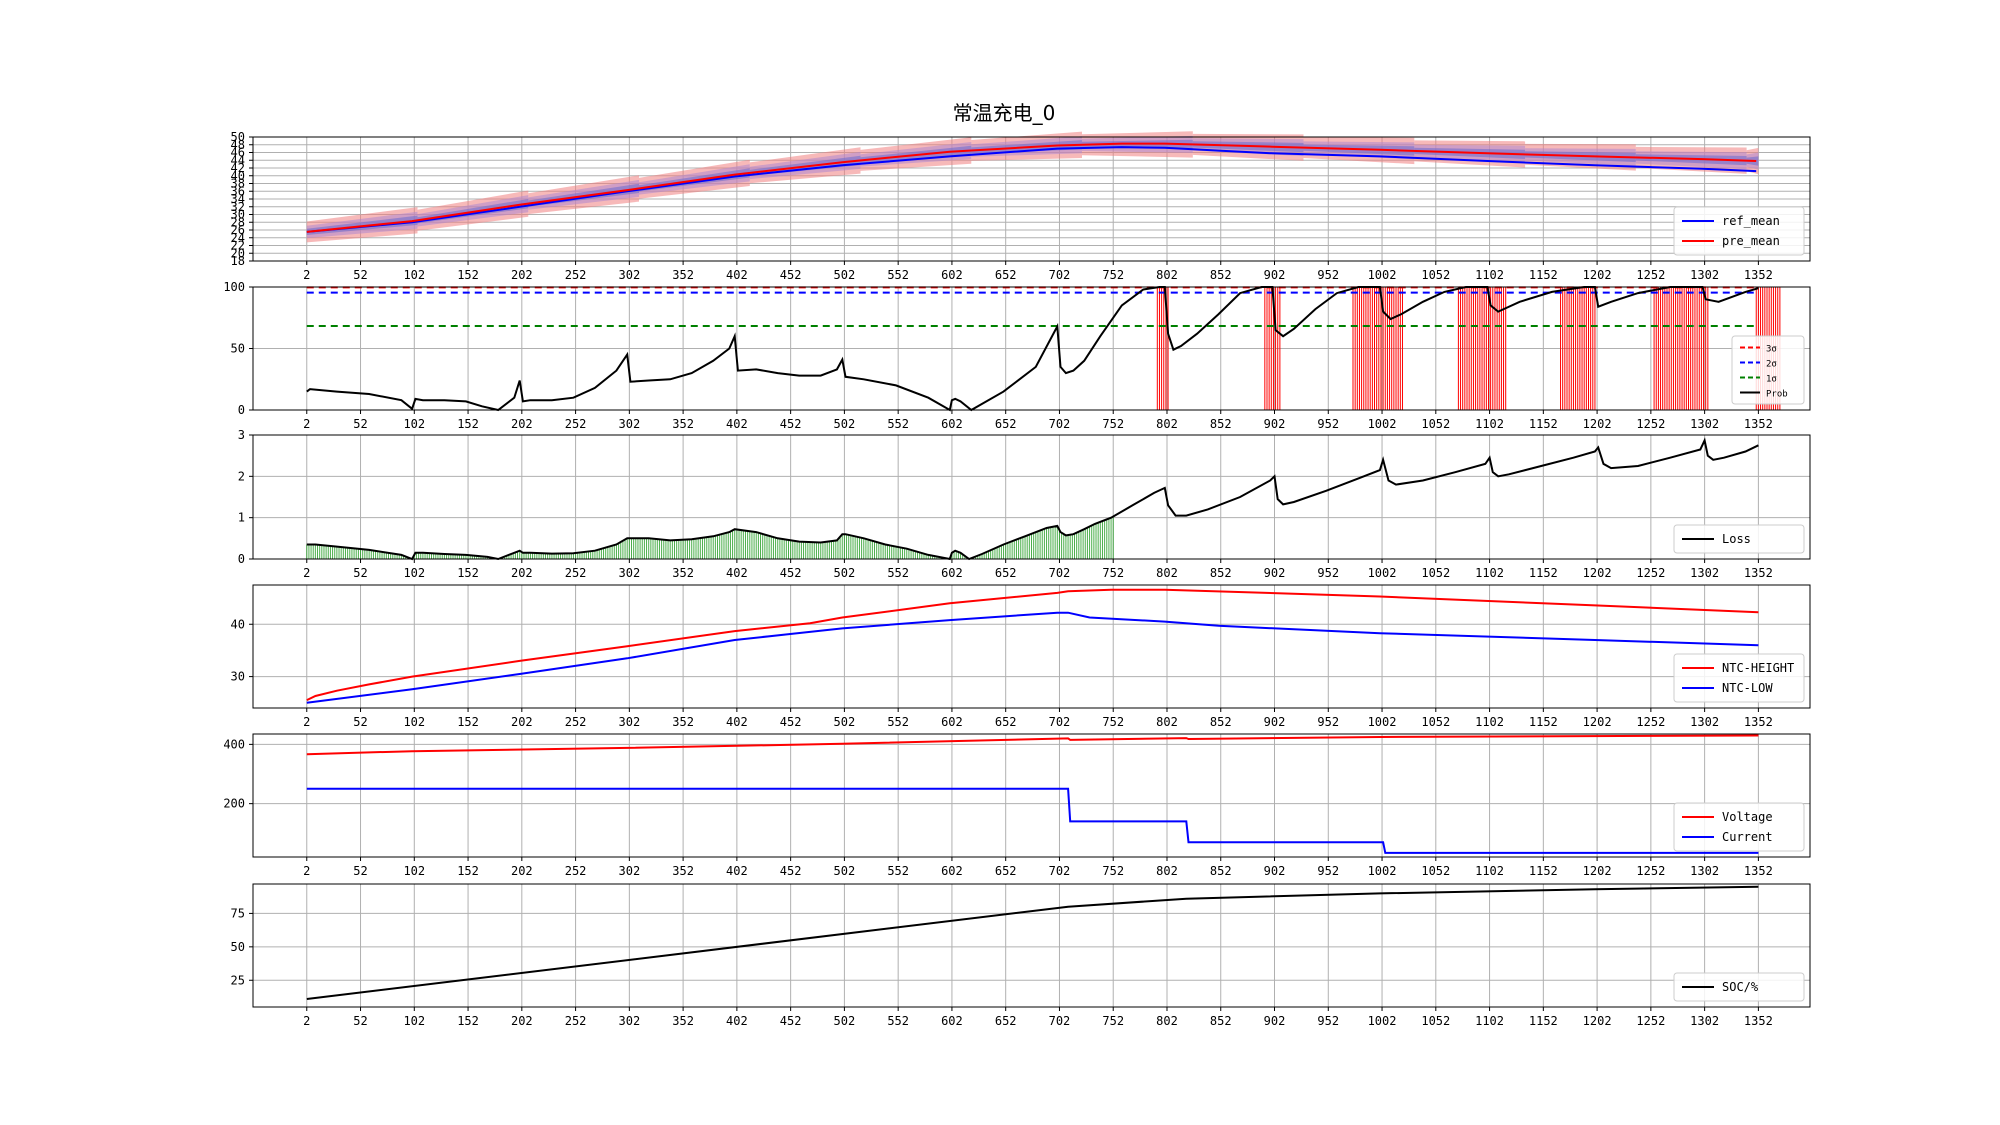 The image size is (2000, 1125). I want to click on y-tick-label: 46, so click(238, 153).